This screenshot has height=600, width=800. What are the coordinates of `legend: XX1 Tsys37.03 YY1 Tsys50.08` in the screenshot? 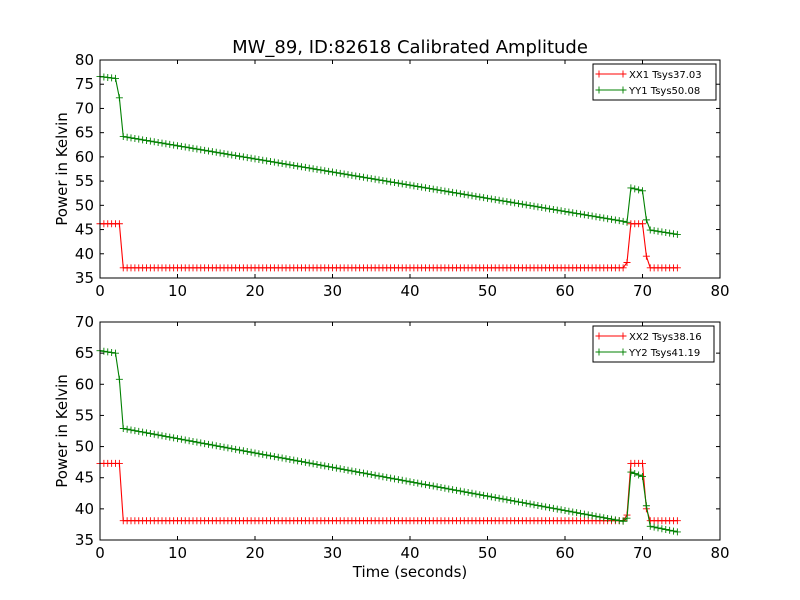 It's located at (654, 82).